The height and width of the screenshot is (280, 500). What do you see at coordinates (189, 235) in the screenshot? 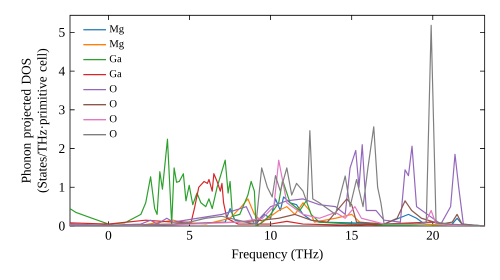
I see `x-tick-label: 5` at bounding box center [189, 235].